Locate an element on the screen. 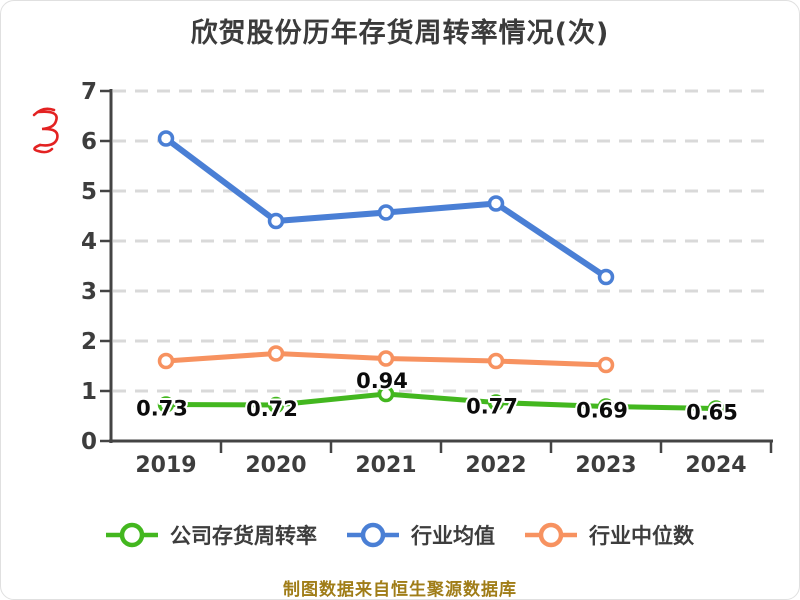 The width and height of the screenshot is (800, 600). legend: 公司存货周转率 行业均值 行业中位数 is located at coordinates (400, 535).